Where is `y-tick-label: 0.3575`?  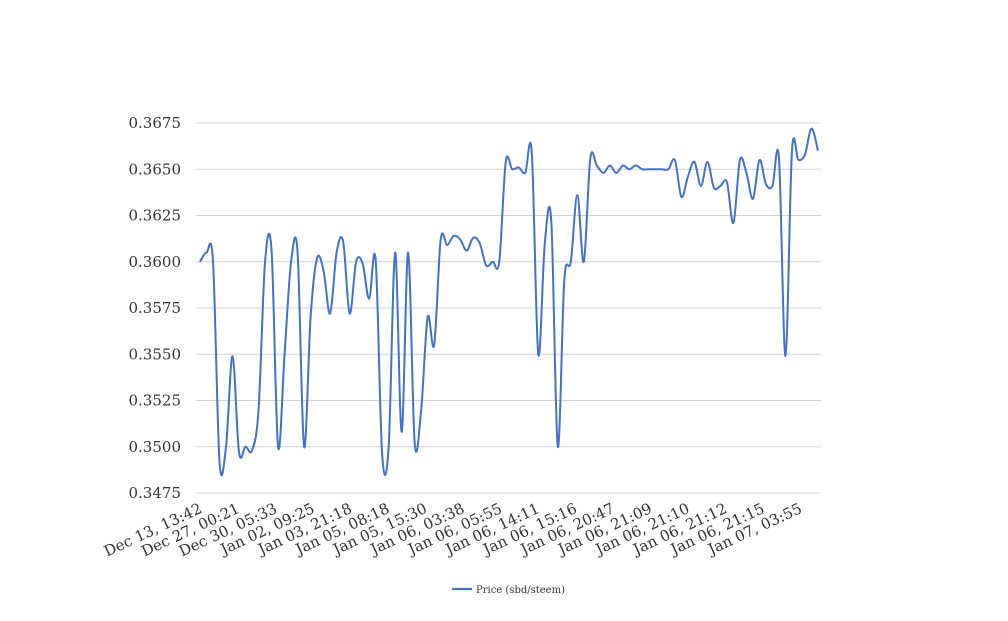
y-tick-label: 0.3575 is located at coordinates (155, 308).